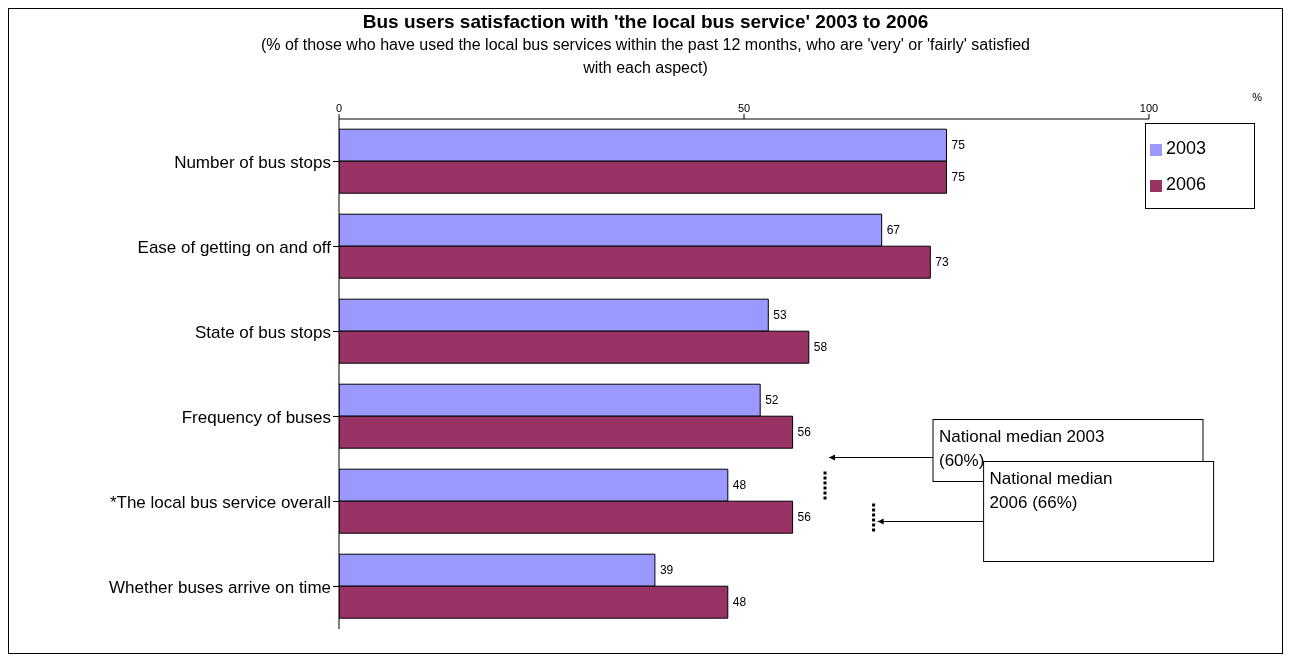 The height and width of the screenshot is (660, 1289). Describe the element at coordinates (744, 108) in the screenshot. I see `x-tick-label: 50` at that location.